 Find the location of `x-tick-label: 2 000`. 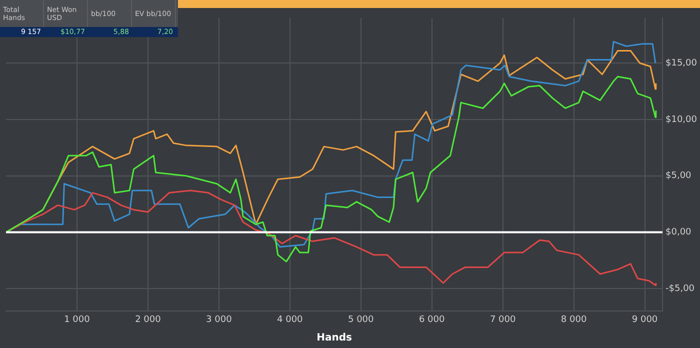

x-tick-label: 2 000 is located at coordinates (148, 319).